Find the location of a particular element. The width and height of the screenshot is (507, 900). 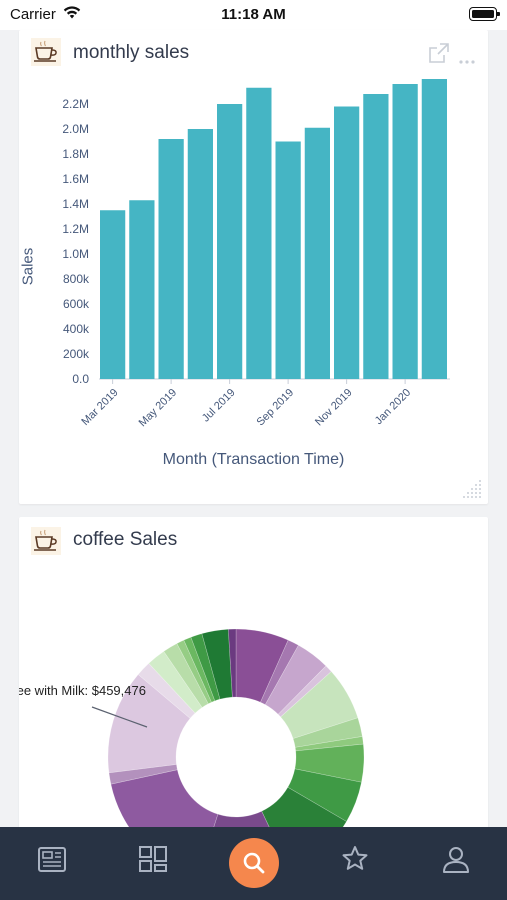

x-axis-title: Month (Transaction Time) is located at coordinates (253, 459).